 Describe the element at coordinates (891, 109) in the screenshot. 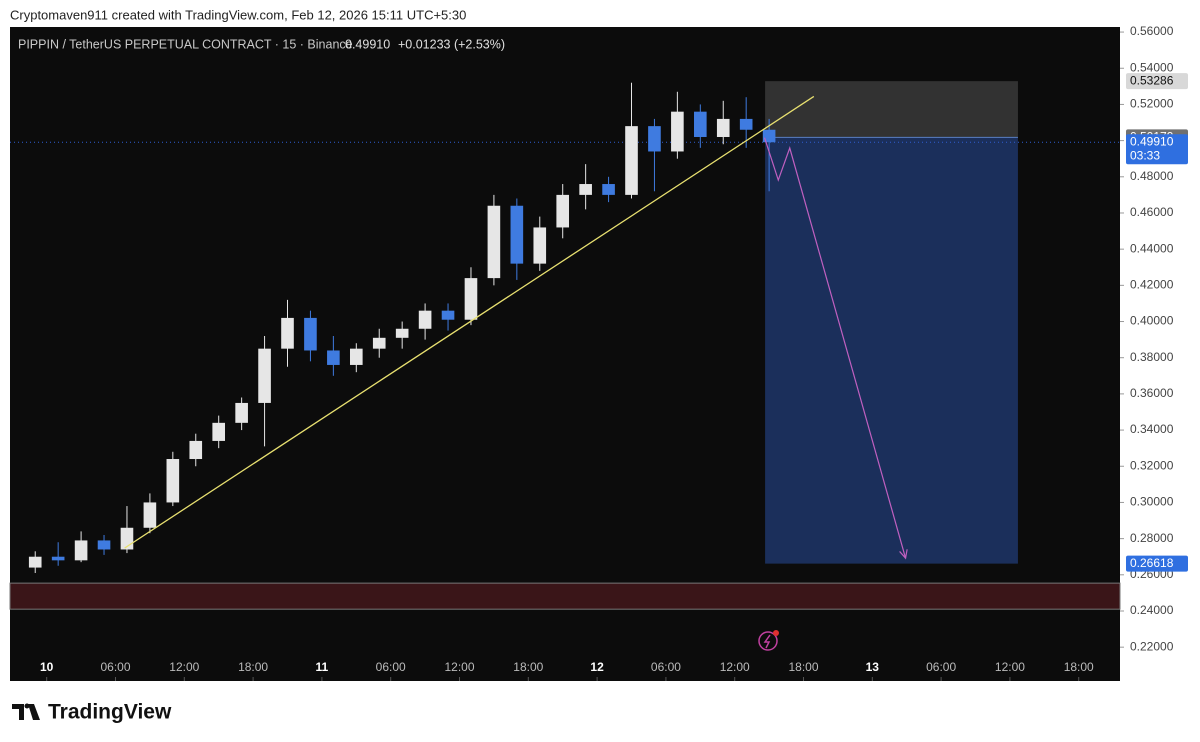

I see `stop-zone` at that location.